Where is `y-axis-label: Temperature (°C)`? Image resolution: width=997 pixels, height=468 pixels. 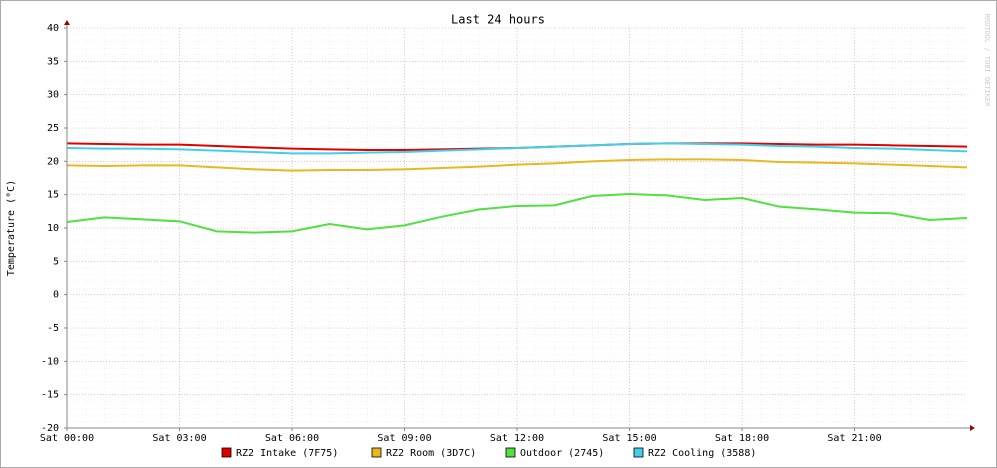
y-axis-label: Temperature (°C) is located at coordinates (11, 228).